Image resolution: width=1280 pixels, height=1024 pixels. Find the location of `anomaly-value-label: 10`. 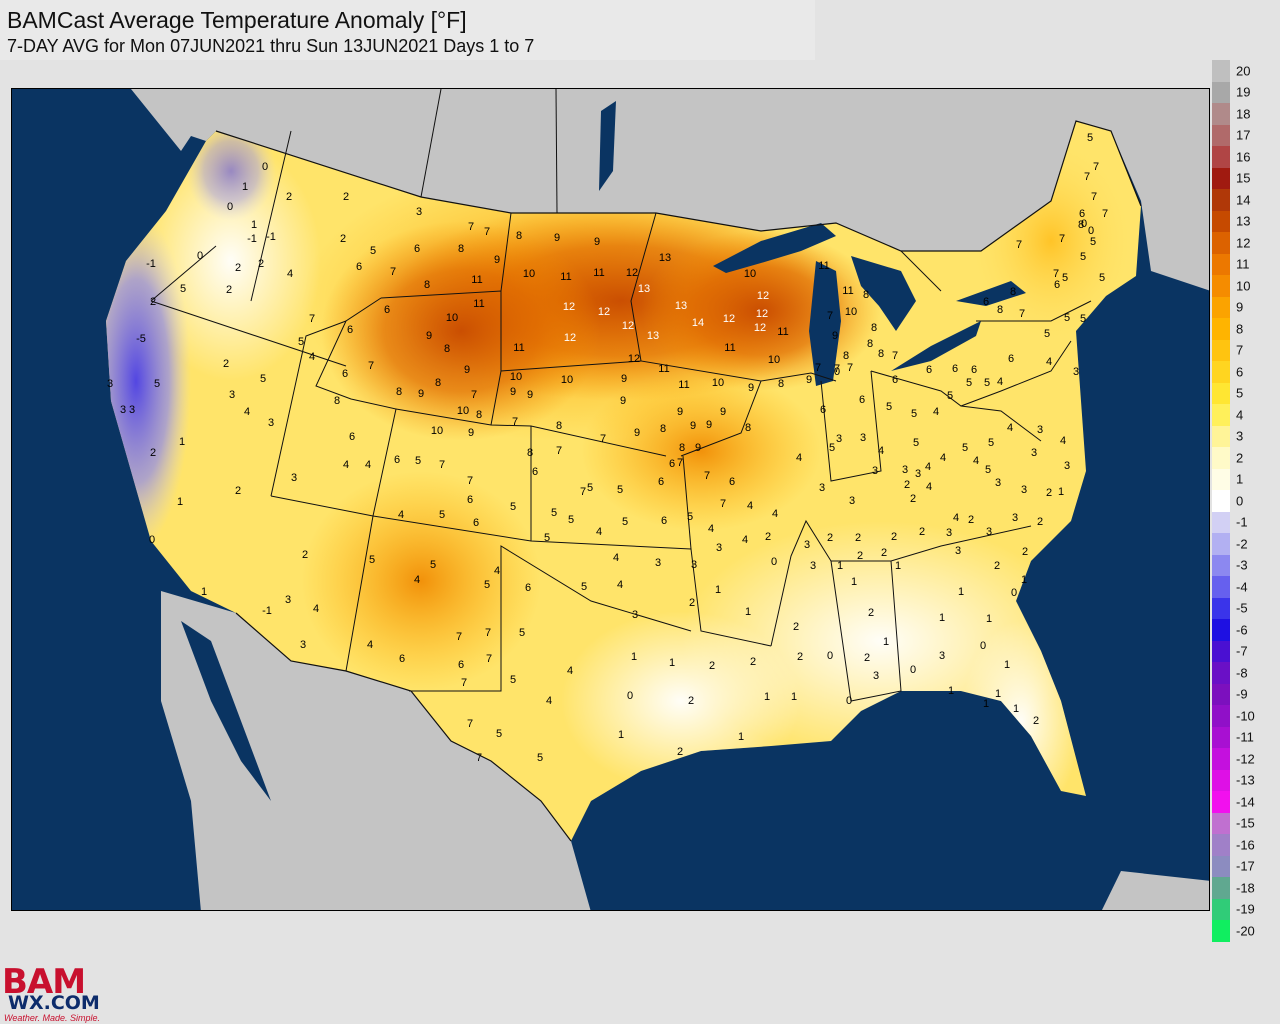

anomaly-value-label: 10 is located at coordinates (750, 274).